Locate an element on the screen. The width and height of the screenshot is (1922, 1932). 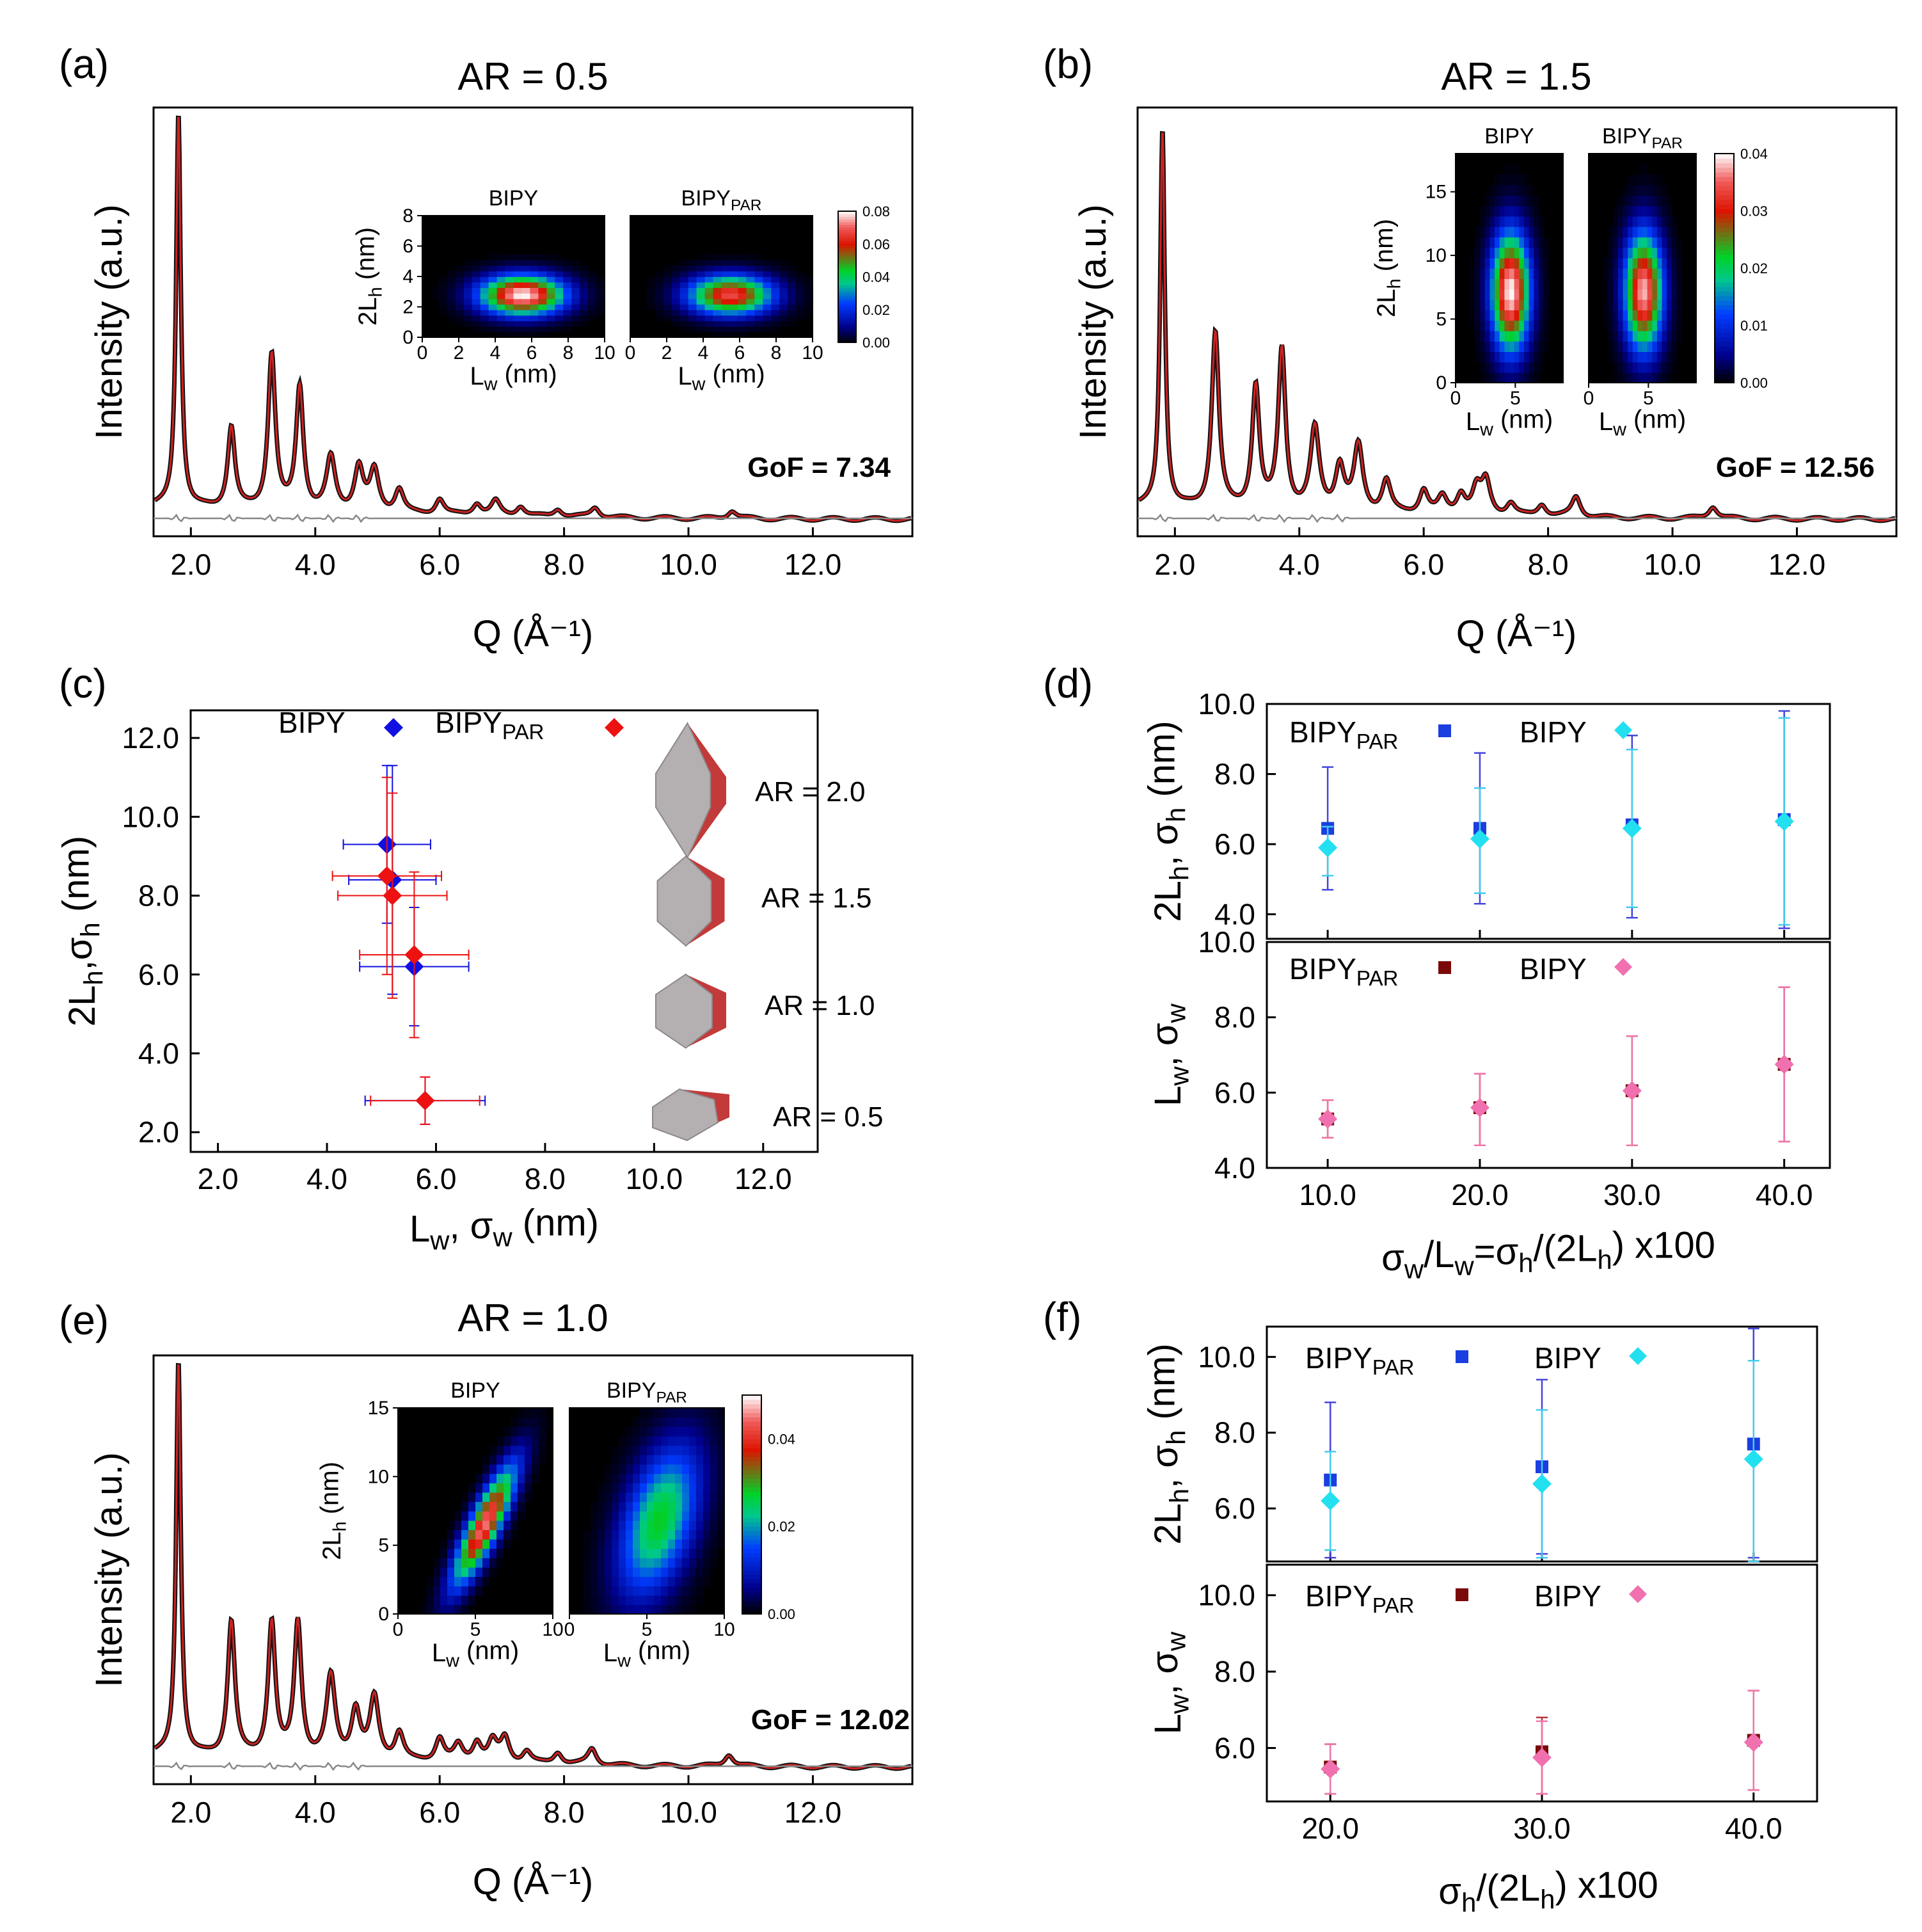
x-tick-label: 10.0 is located at coordinates (654, 1178).